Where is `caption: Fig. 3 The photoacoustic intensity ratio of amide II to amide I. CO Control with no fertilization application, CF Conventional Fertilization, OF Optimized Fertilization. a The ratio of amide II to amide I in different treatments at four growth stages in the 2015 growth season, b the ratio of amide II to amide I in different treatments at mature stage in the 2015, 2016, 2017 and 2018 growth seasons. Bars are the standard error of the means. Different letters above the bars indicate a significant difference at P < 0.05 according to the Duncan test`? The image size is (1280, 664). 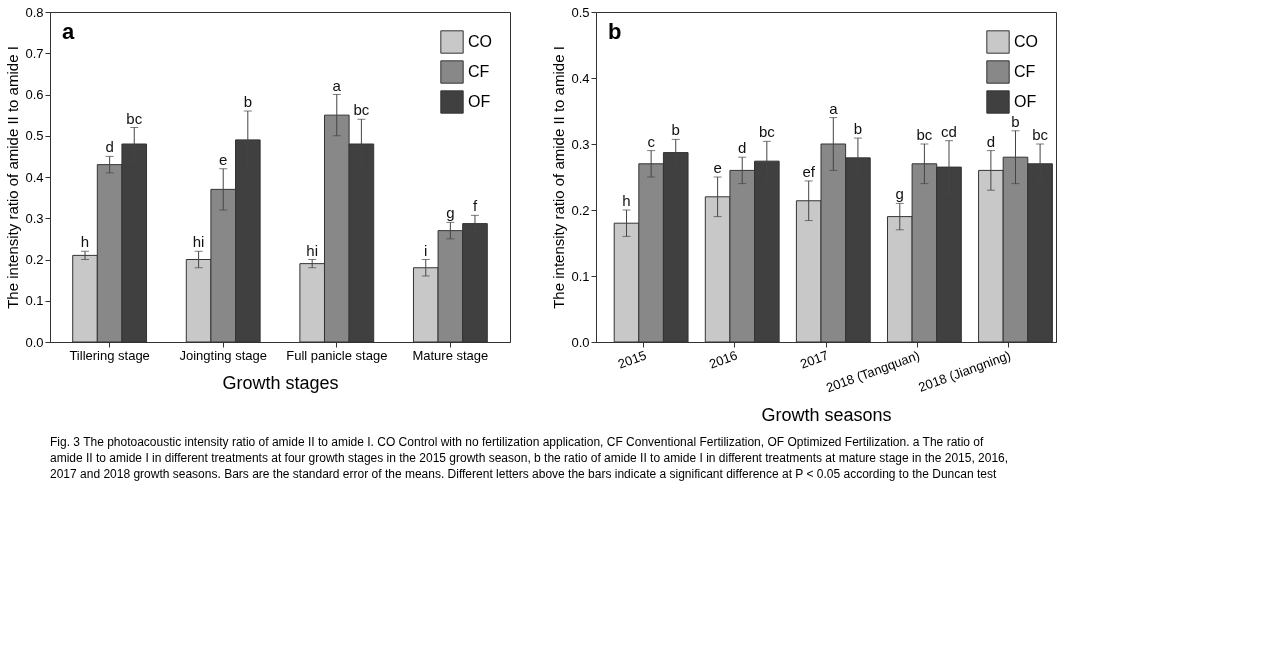
caption: Fig. 3 The photoacoustic intensity ratio of amide II to amide I. CO Control with no fertilization application, CF Conventional Fertilization, OF Optimized Fertilization. a The ratio of amide II to amide I in different treatments at four growth stages in the 2015 growth season, b the ratio of amide II to amide I in different treatments at mature stage in the 2015, 2016, 2017 and 2018 growth seasons. Bars are the standard error of the means. Different letters above the bars indicate a significant difference at P < 0.05 according to the Duncan test is located at coordinates (529, 458).